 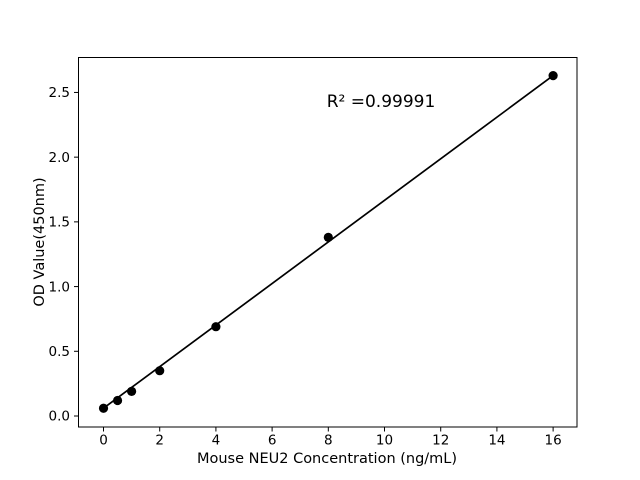 What do you see at coordinates (59, 158) in the screenshot?
I see `y-tick-label: 2.0` at bounding box center [59, 158].